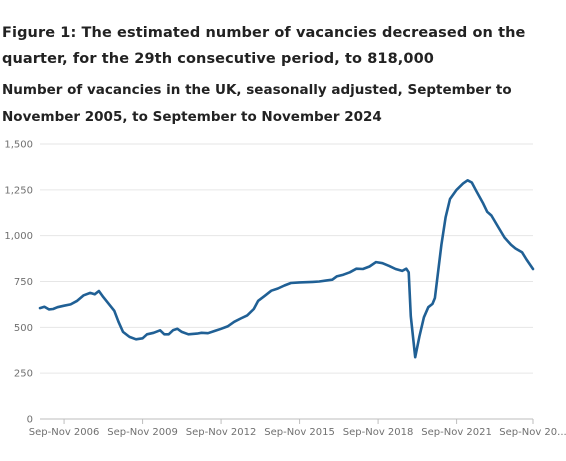 The image size is (566, 461). Describe the element at coordinates (23, 282) in the screenshot. I see `y-tick-label: 750` at that location.